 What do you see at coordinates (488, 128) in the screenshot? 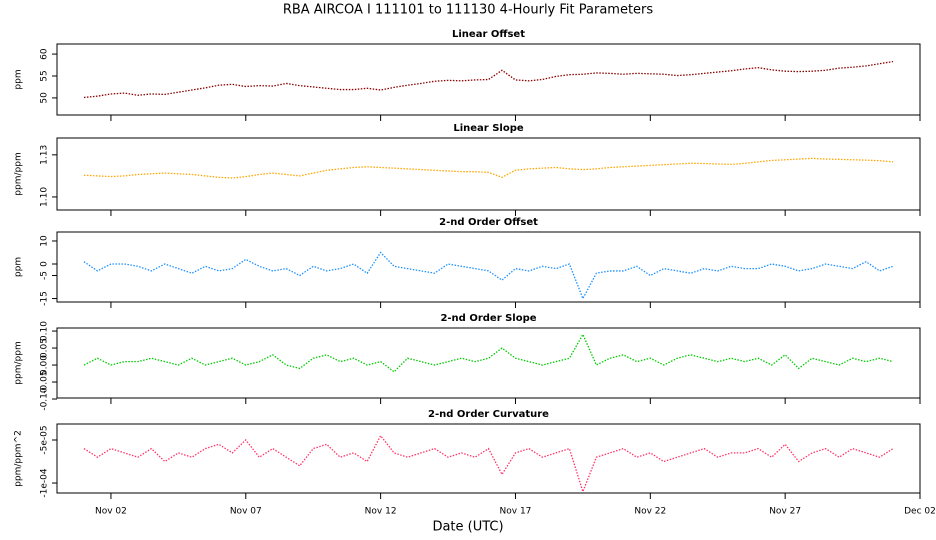
I see `panel-title: Linear Slope` at bounding box center [488, 128].